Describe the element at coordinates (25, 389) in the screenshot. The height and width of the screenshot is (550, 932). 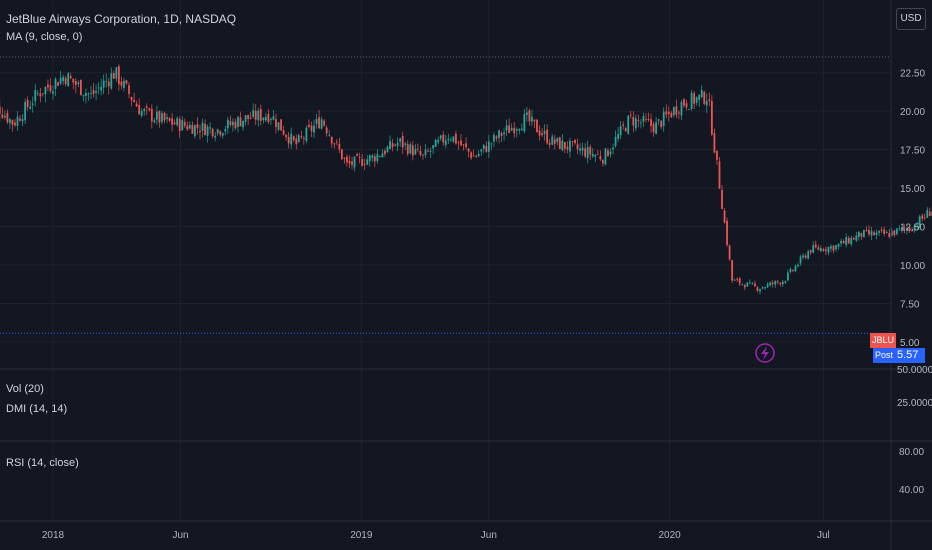
I see `volume-indicator-label: Vol (20)` at that location.